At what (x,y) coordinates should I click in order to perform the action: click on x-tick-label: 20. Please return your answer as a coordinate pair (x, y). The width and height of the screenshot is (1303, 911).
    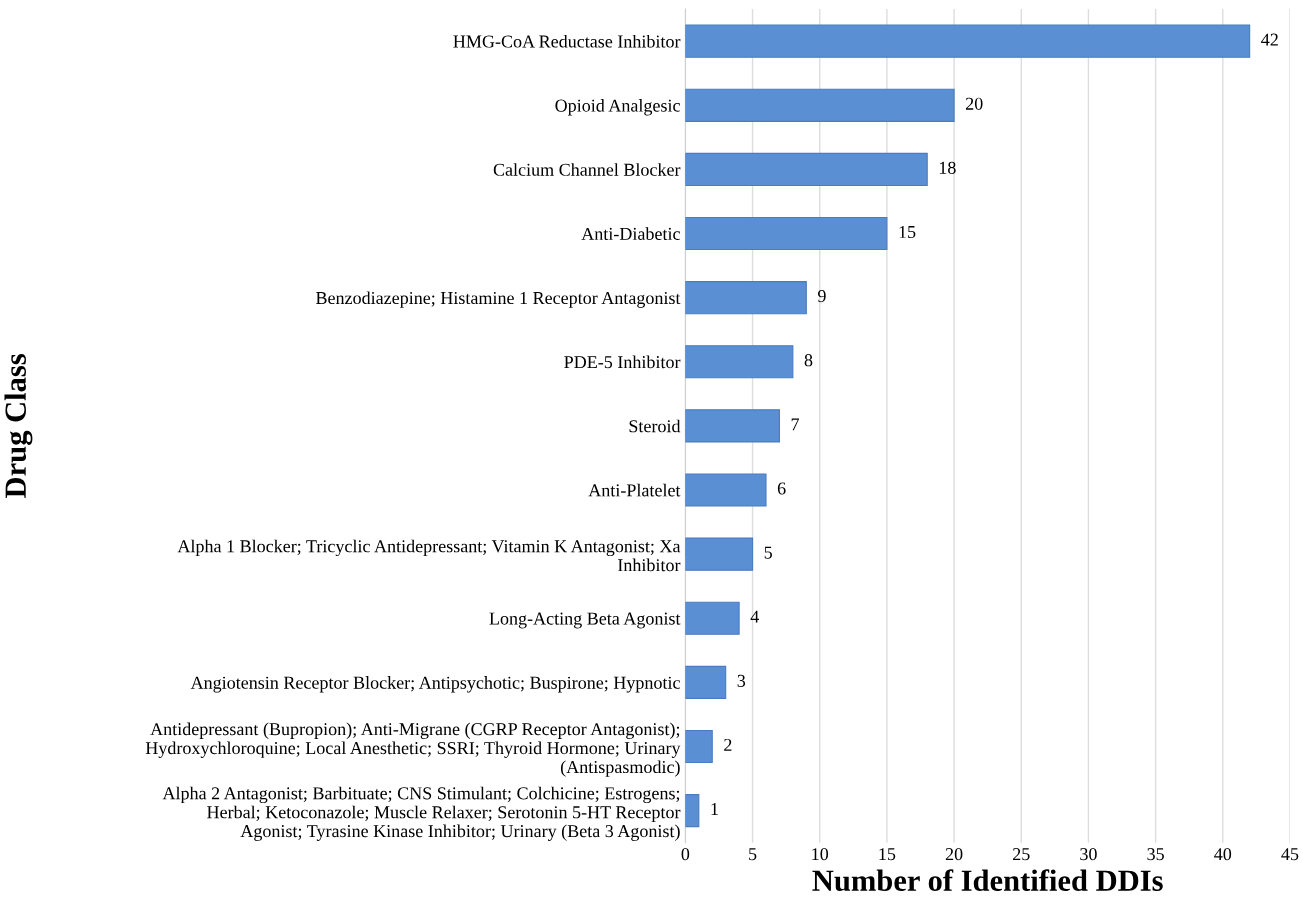
    Looking at the image, I should click on (954, 854).